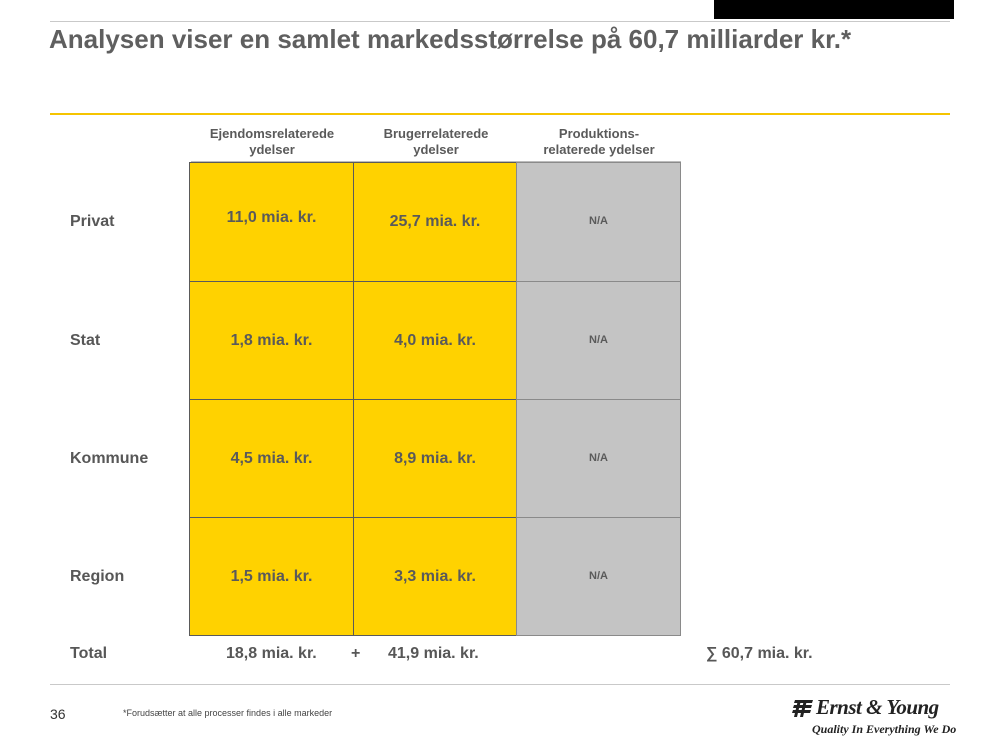  I want to click on total-user: 41,9 mia. kr., so click(433, 653).